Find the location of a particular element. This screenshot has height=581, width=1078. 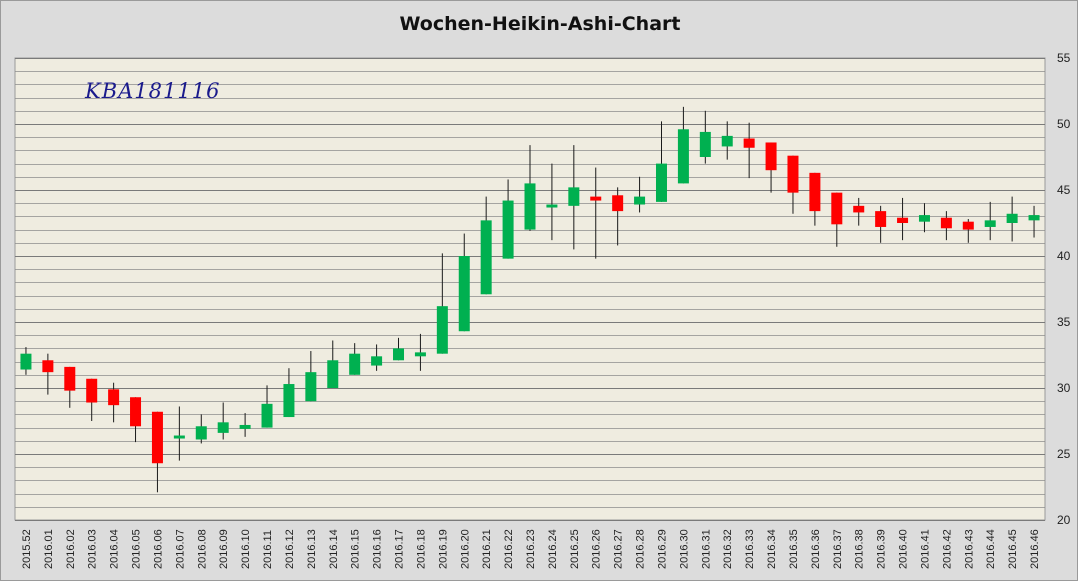

x-tick-label: 2016.38 is located at coordinates (860, 549).